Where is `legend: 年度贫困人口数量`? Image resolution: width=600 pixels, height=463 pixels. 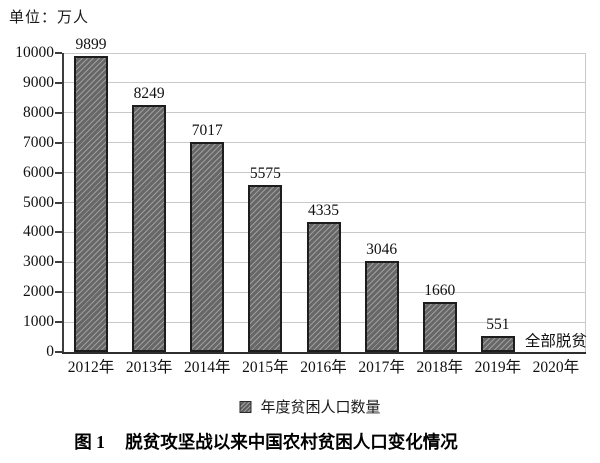 legend: 年度贫困人口数量 is located at coordinates (310, 406).